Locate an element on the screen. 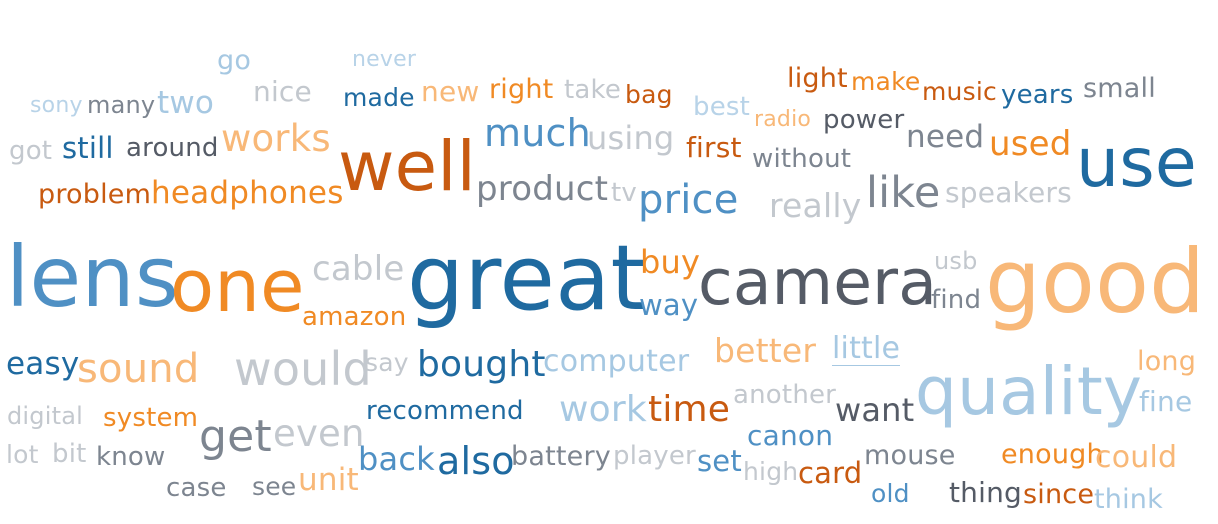 The height and width of the screenshot is (524, 1218). word-buy: buy is located at coordinates (670, 262).